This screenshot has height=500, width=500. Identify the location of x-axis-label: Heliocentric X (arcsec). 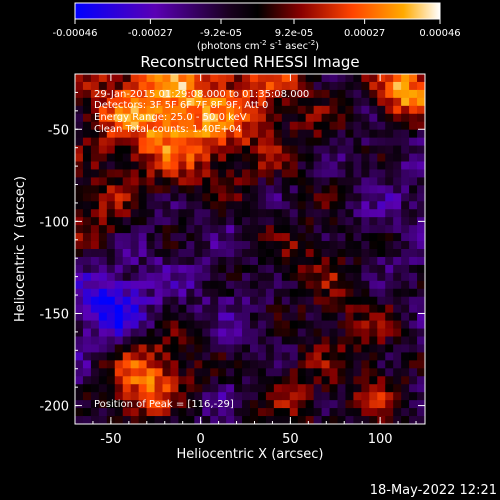
(250, 454).